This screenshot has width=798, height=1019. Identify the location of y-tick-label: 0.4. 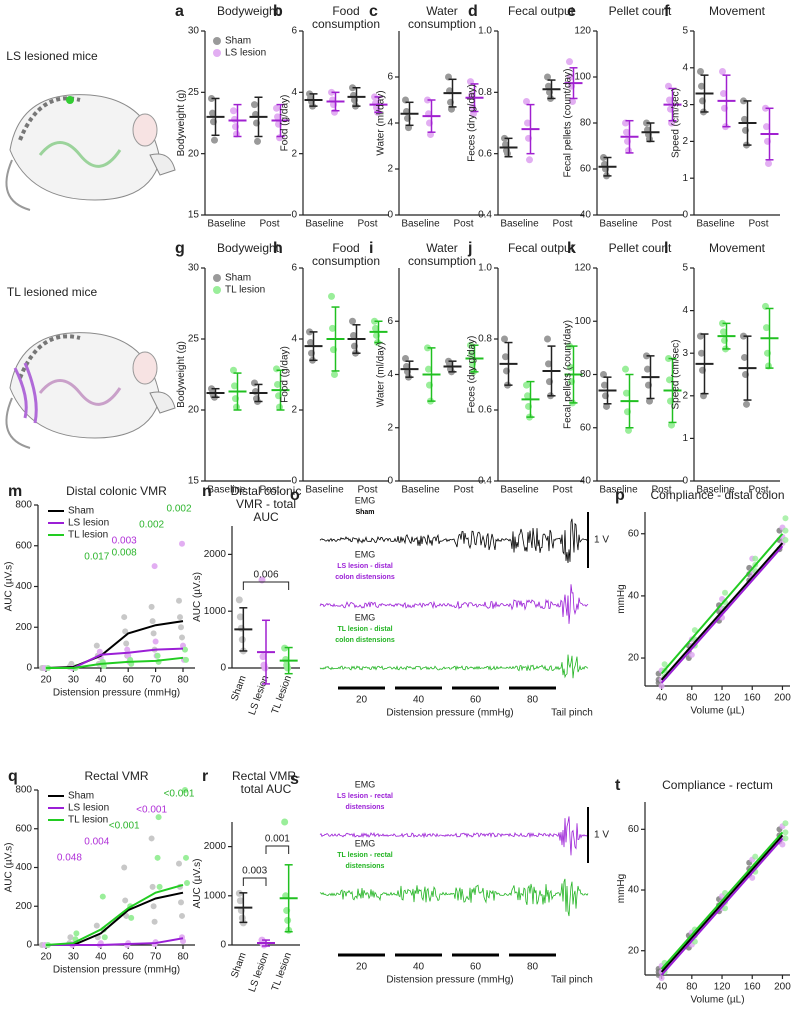
(485, 215).